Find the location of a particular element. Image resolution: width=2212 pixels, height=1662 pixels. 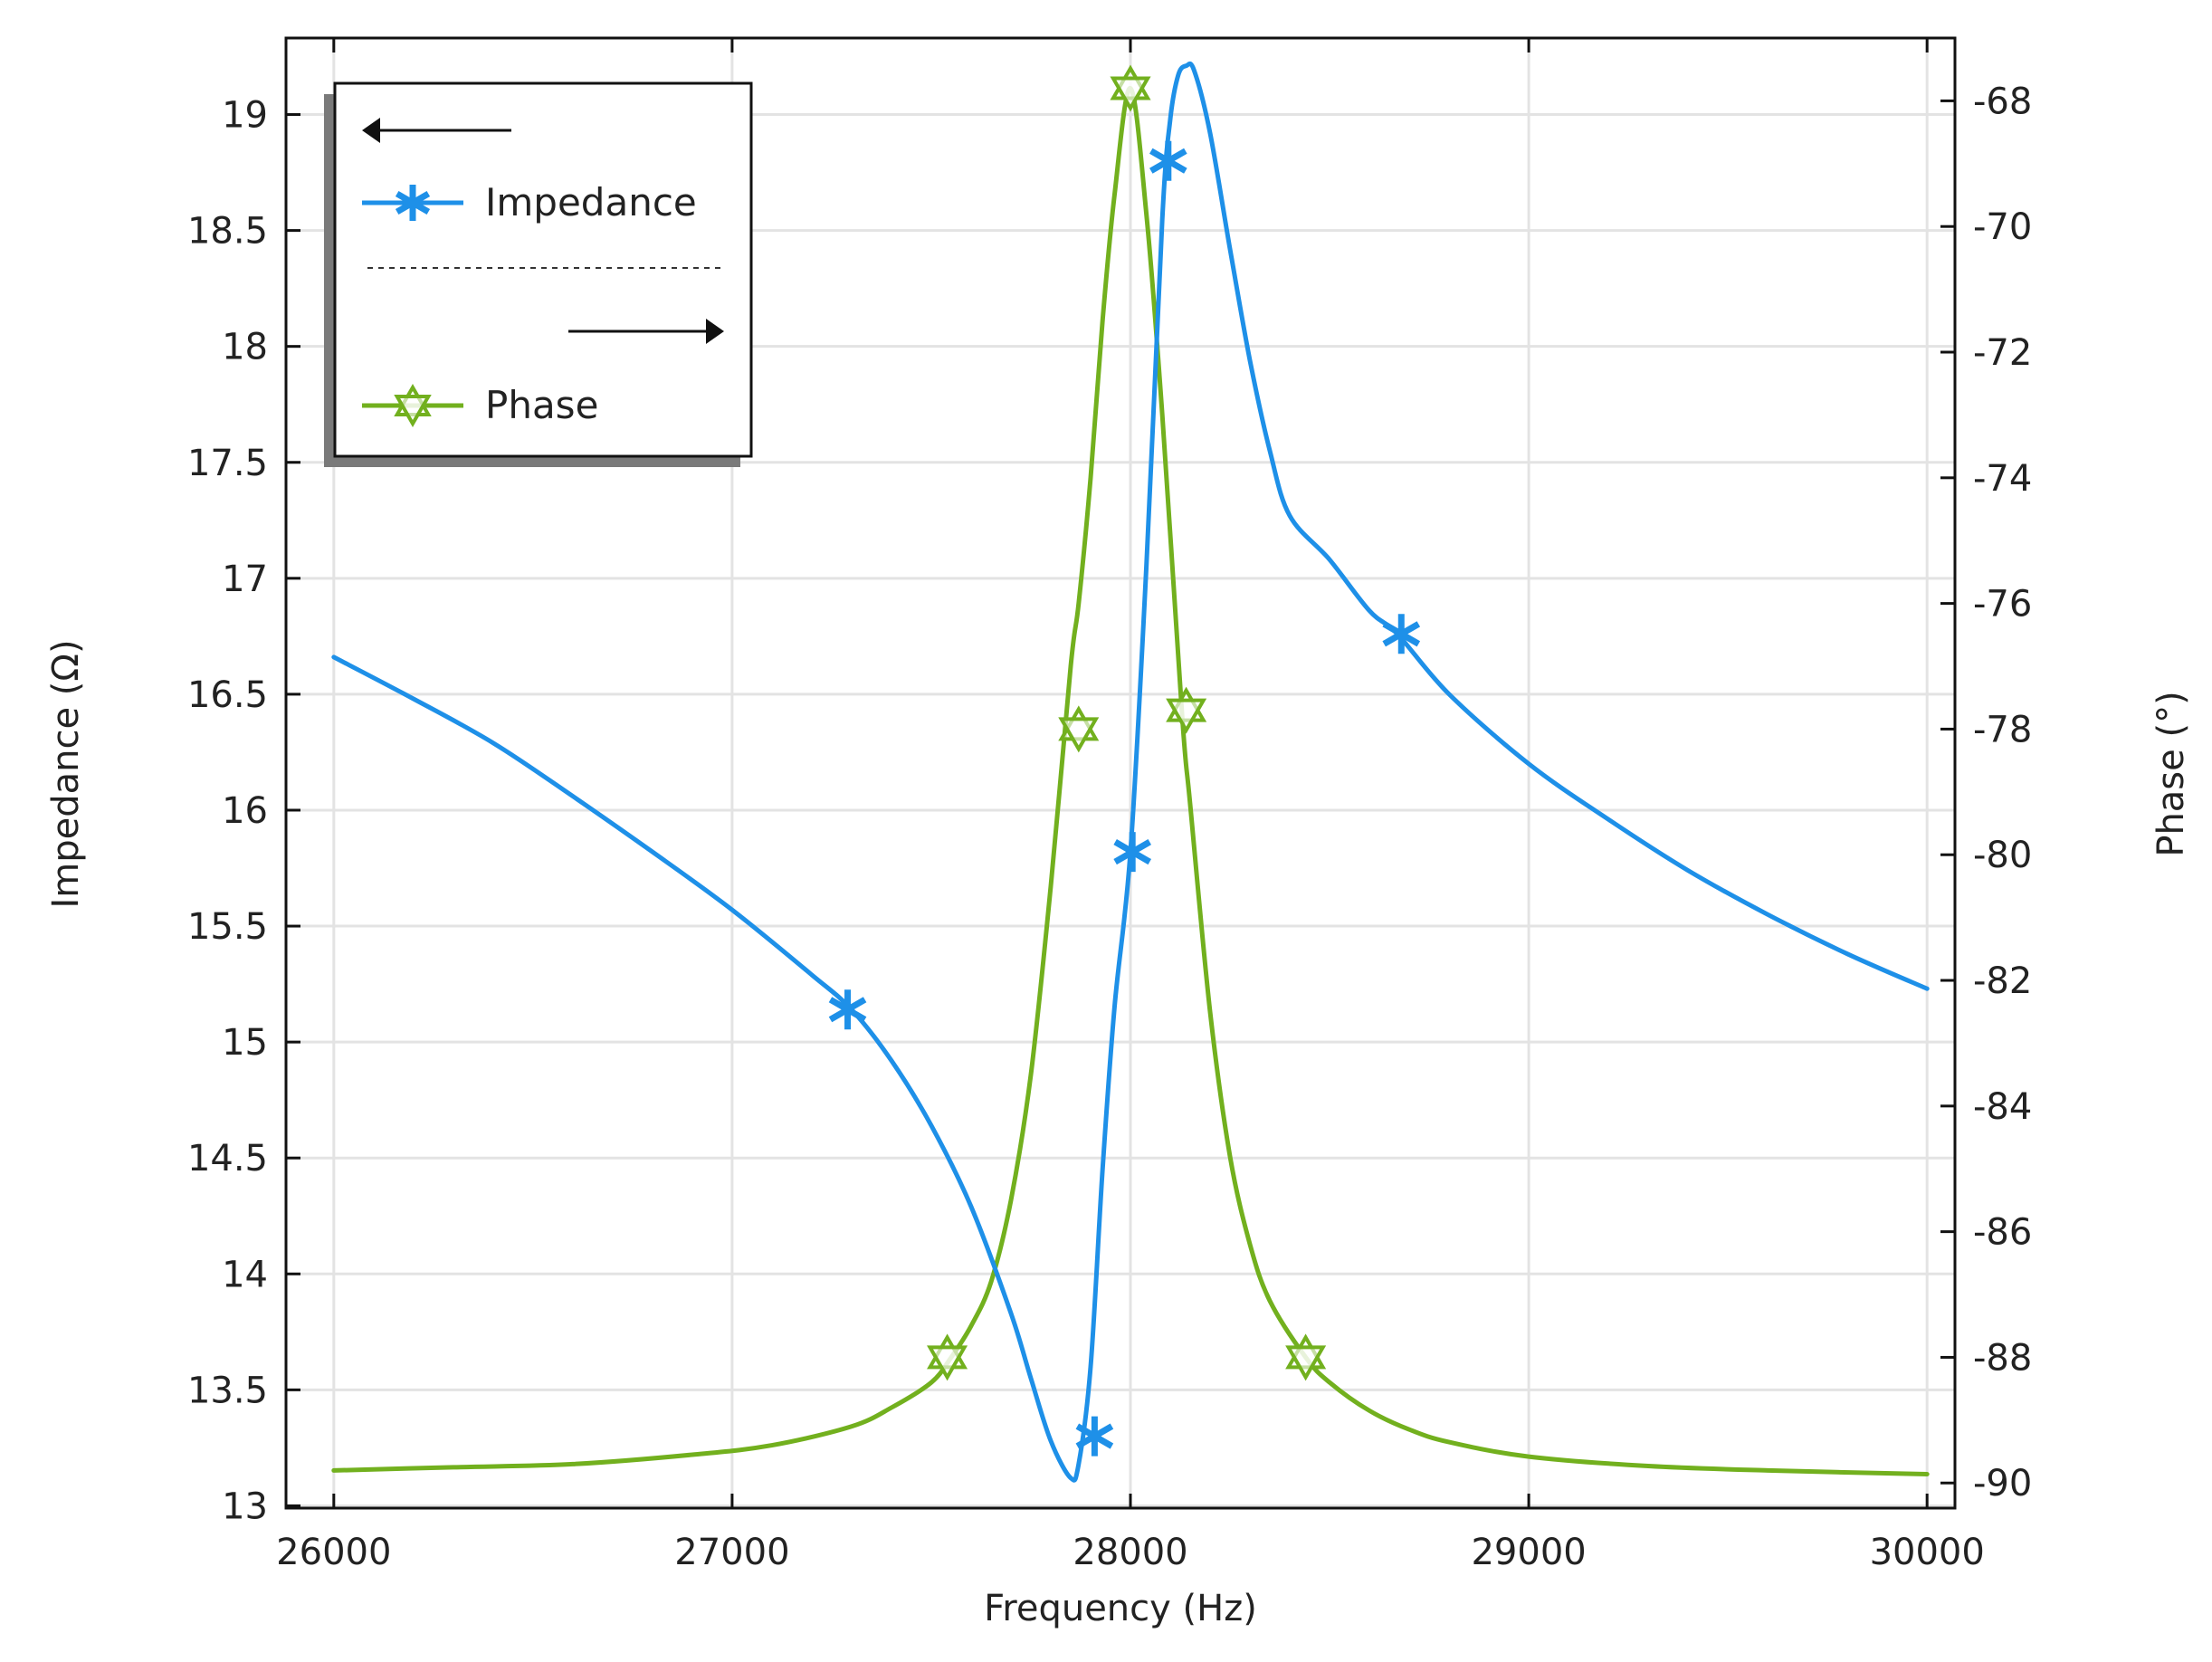

y-tick-label: 17 is located at coordinates (245, 579).